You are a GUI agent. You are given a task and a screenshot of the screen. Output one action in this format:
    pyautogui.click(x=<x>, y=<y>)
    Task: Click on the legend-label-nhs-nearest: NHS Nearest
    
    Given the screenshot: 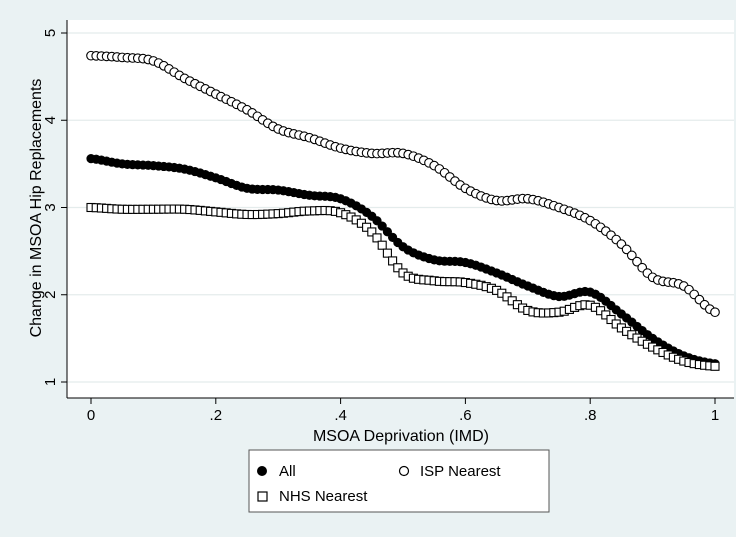 What is the action you would take?
    pyautogui.click(x=323, y=496)
    